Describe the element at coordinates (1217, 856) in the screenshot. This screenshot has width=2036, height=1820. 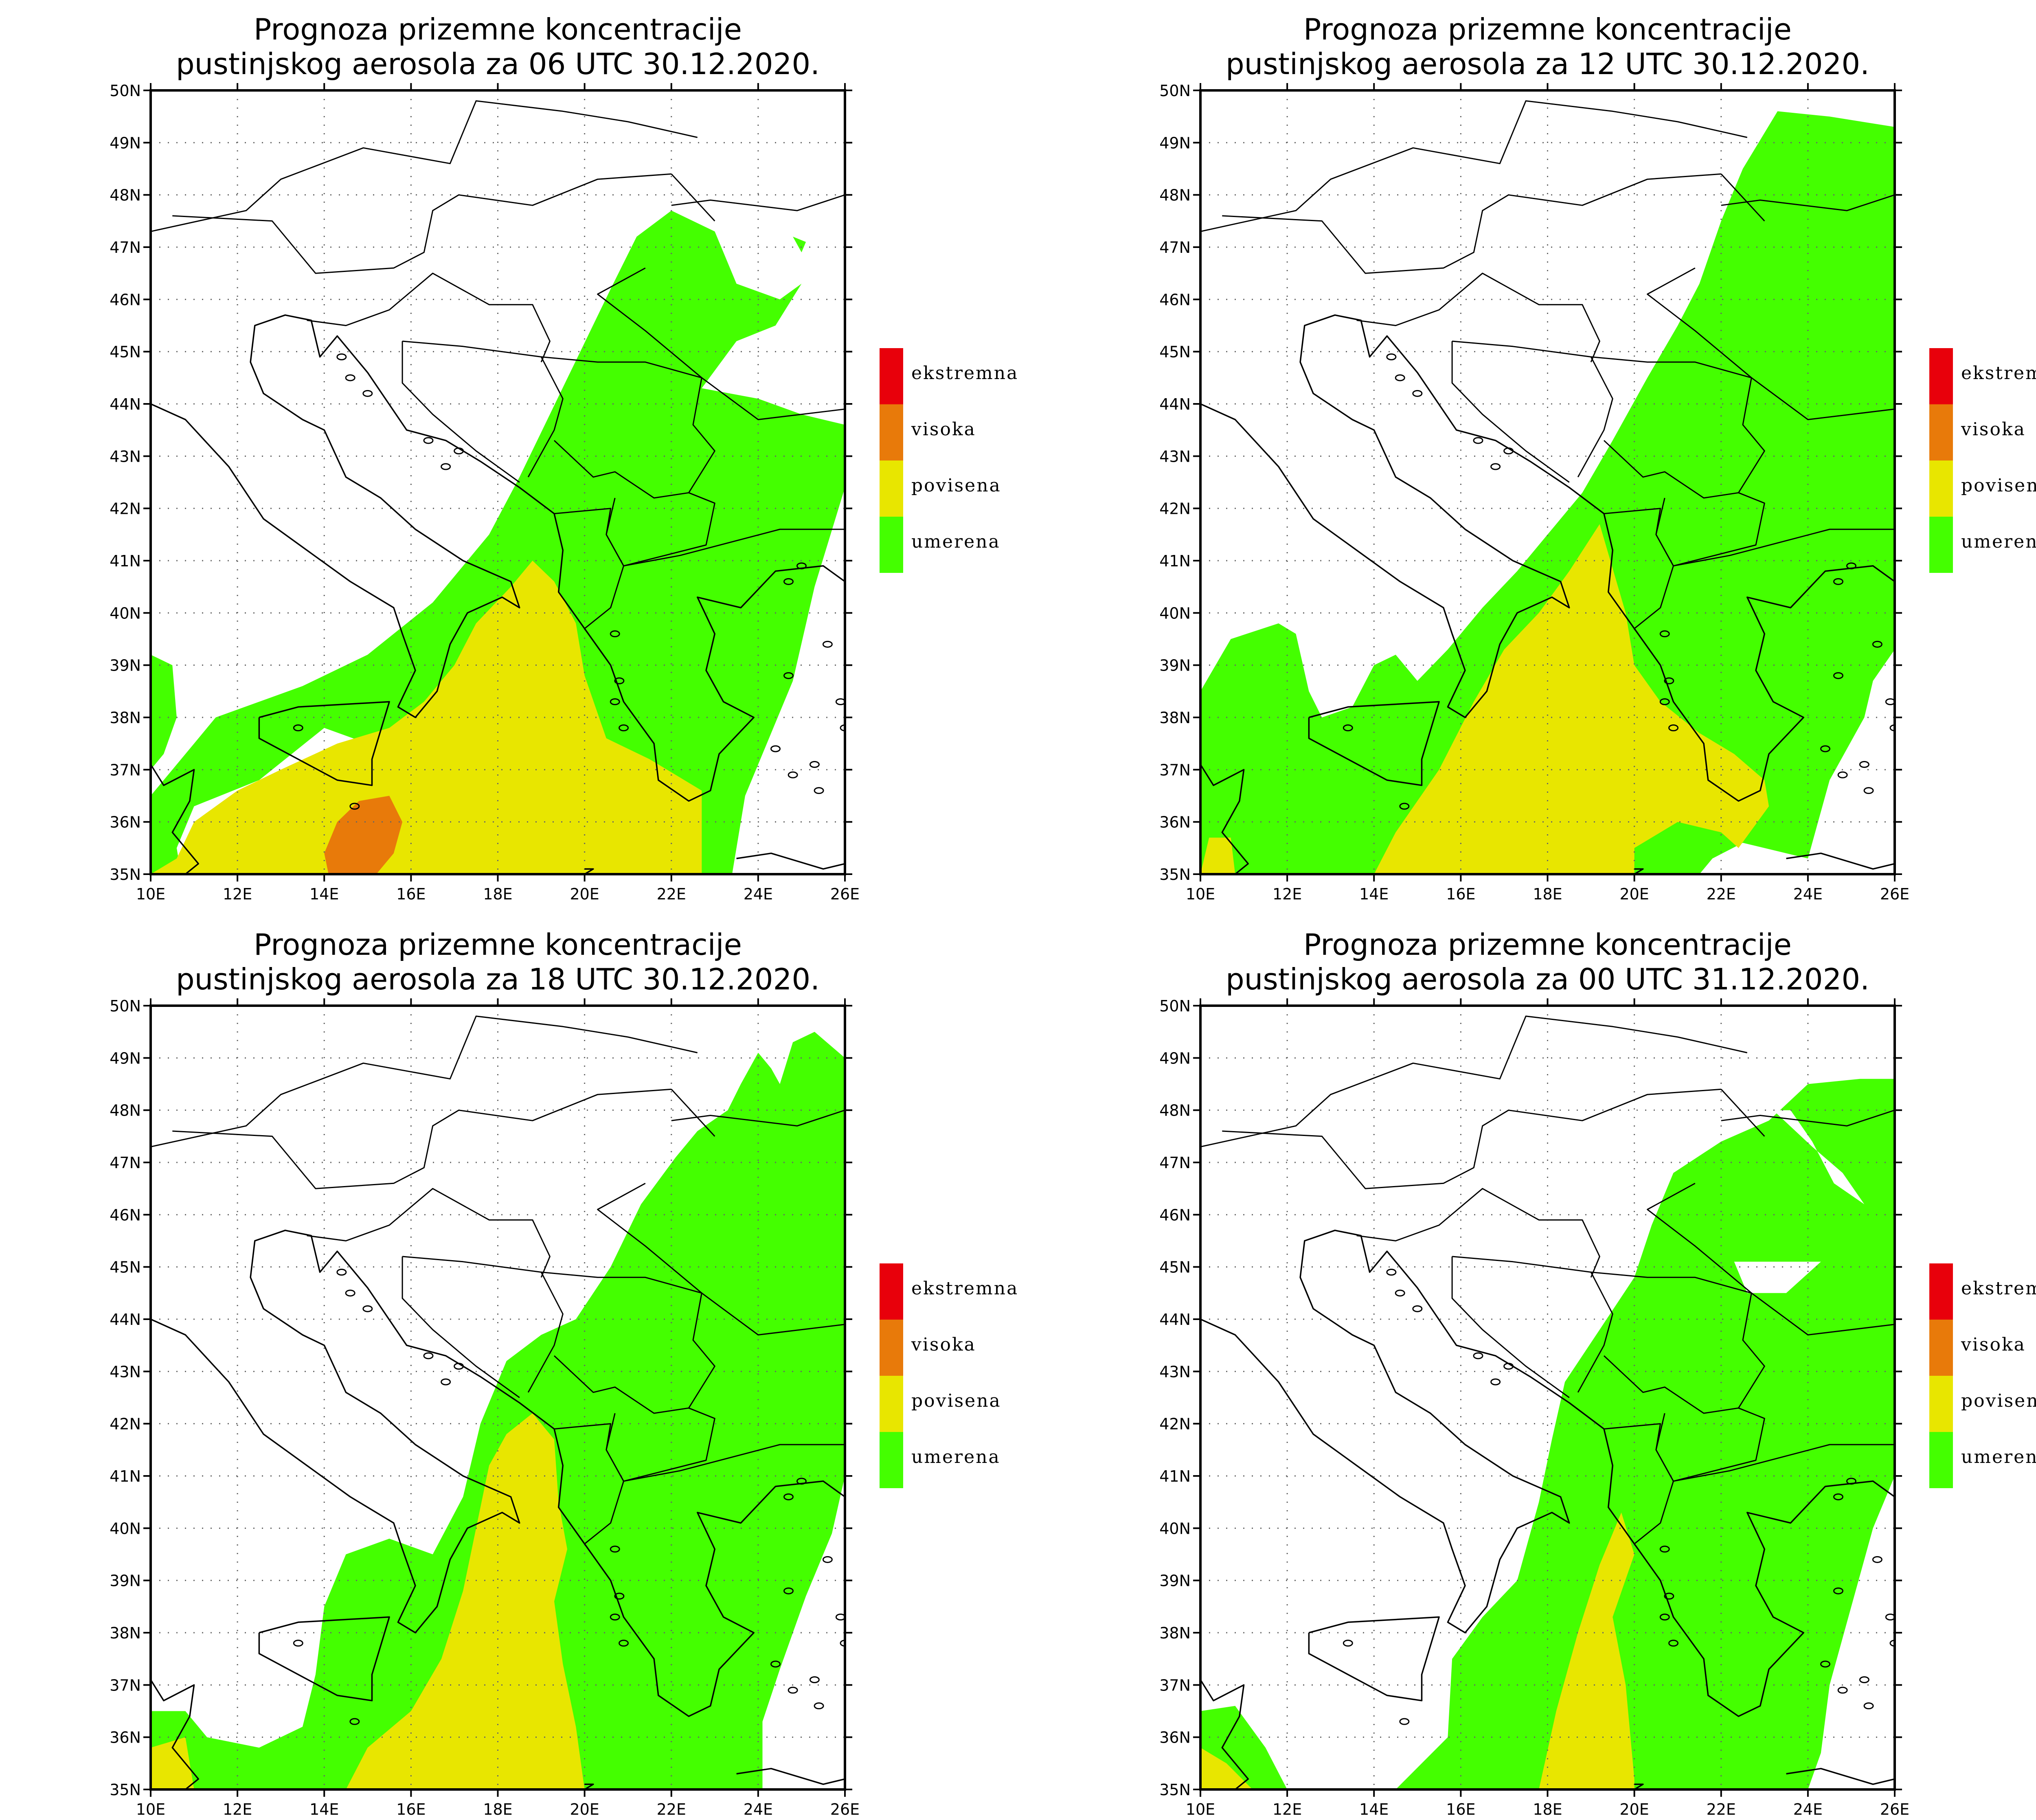
I see `aerosol-region-povisena` at that location.